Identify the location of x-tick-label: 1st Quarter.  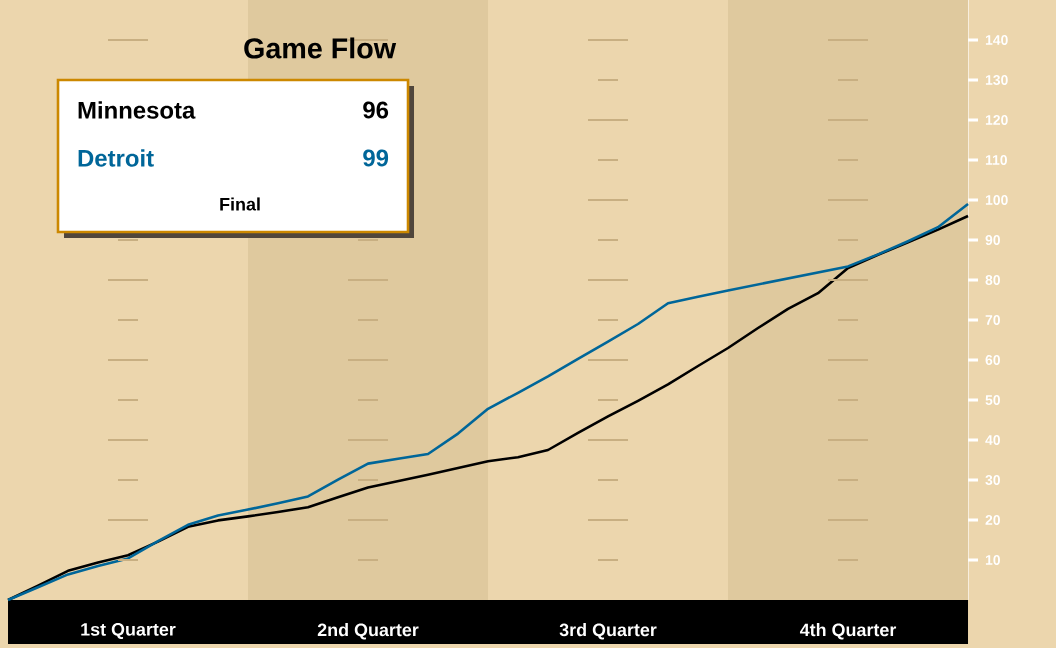
(128, 631).